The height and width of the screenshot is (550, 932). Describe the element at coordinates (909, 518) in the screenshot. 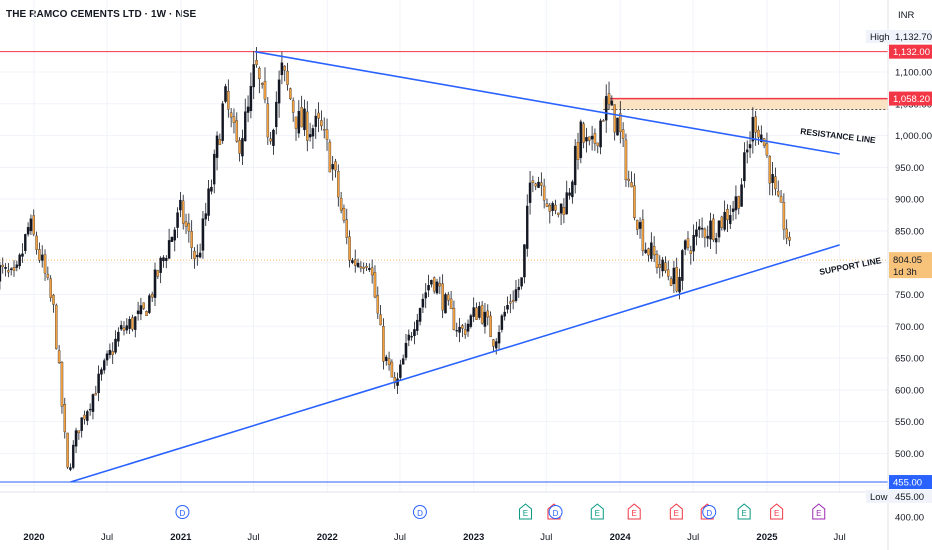

I see `y-tick-label: 400.00` at that location.